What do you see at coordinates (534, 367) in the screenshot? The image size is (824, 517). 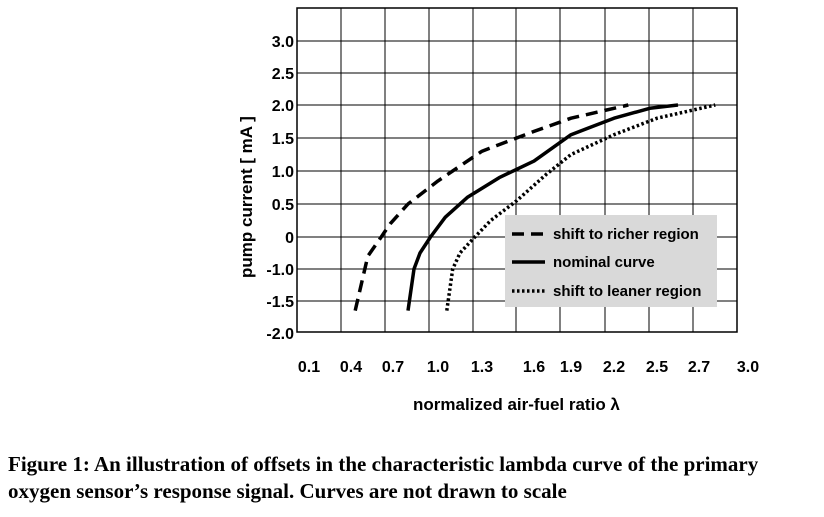 I see `x-tick-label: 1.6` at bounding box center [534, 367].